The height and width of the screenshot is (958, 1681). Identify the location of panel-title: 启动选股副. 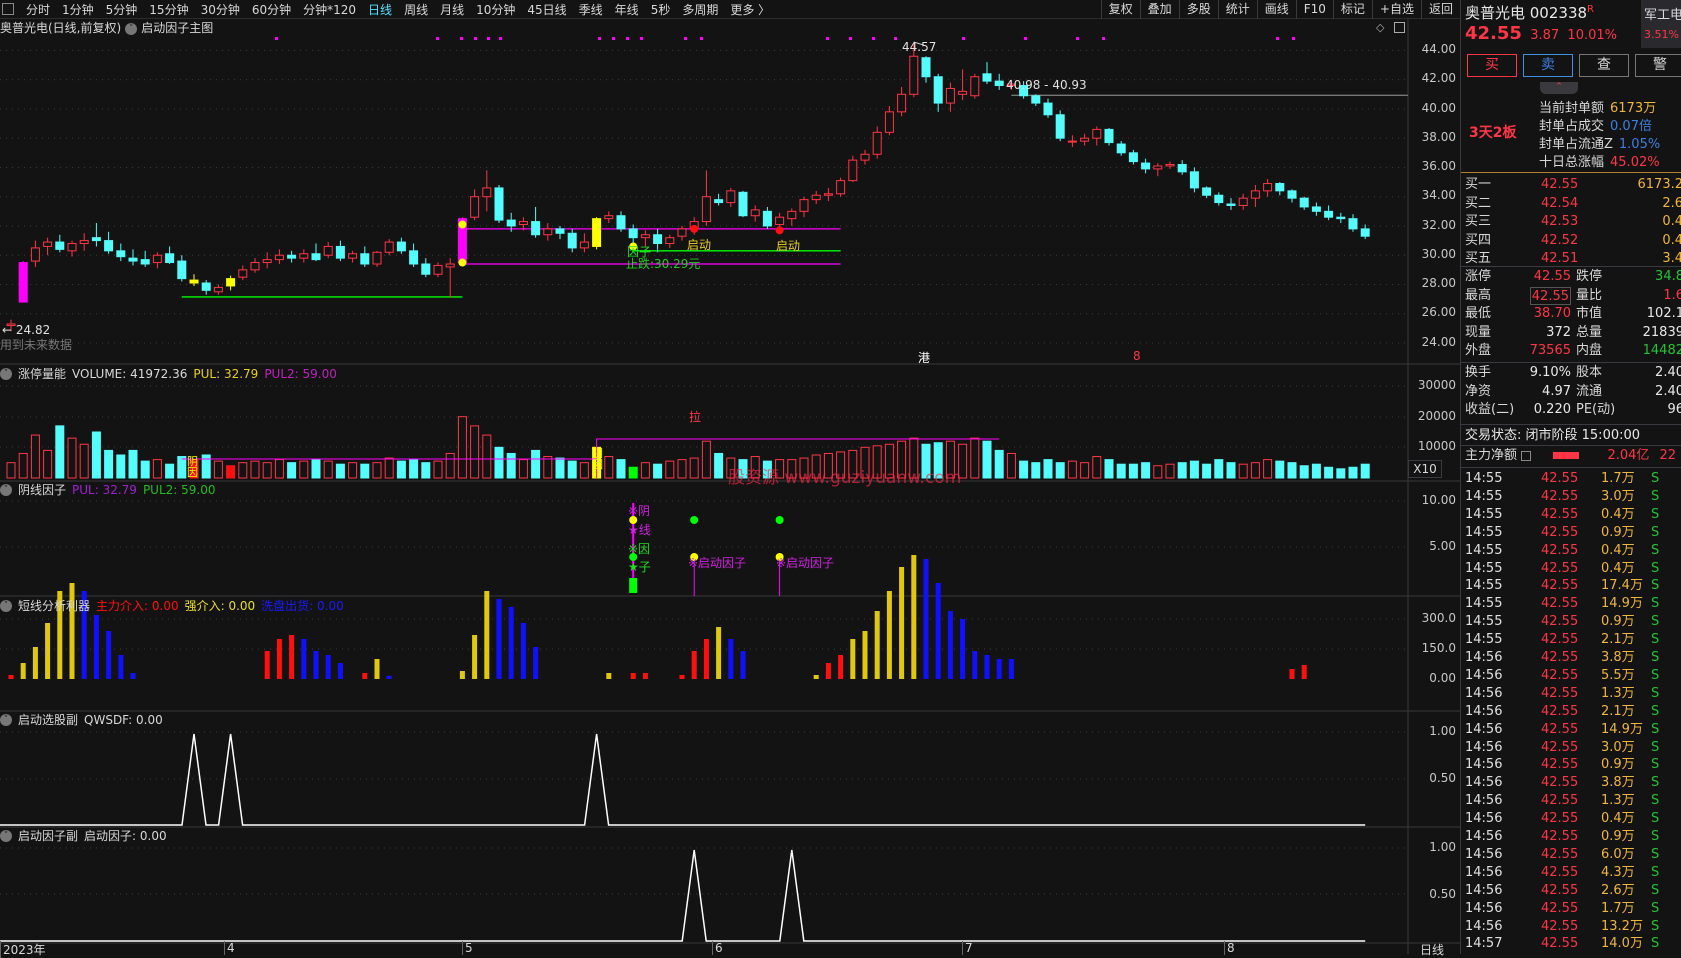
(48, 719).